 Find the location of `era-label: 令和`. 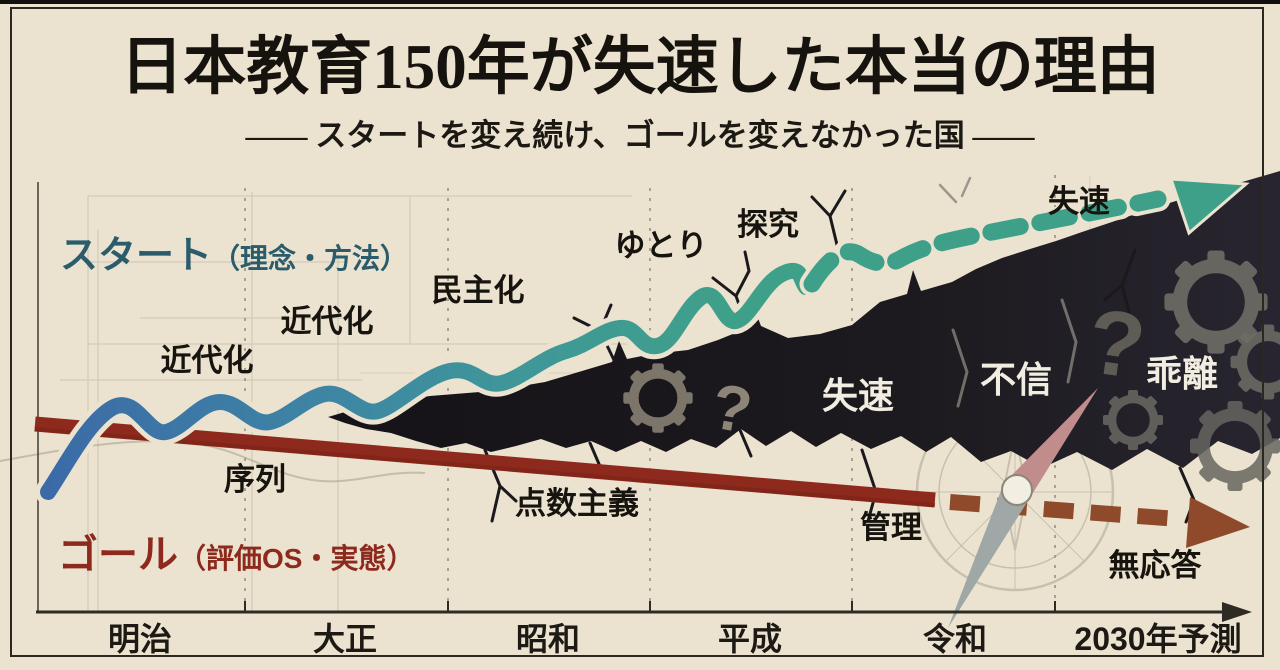

era-label: 令和 is located at coordinates (955, 639).